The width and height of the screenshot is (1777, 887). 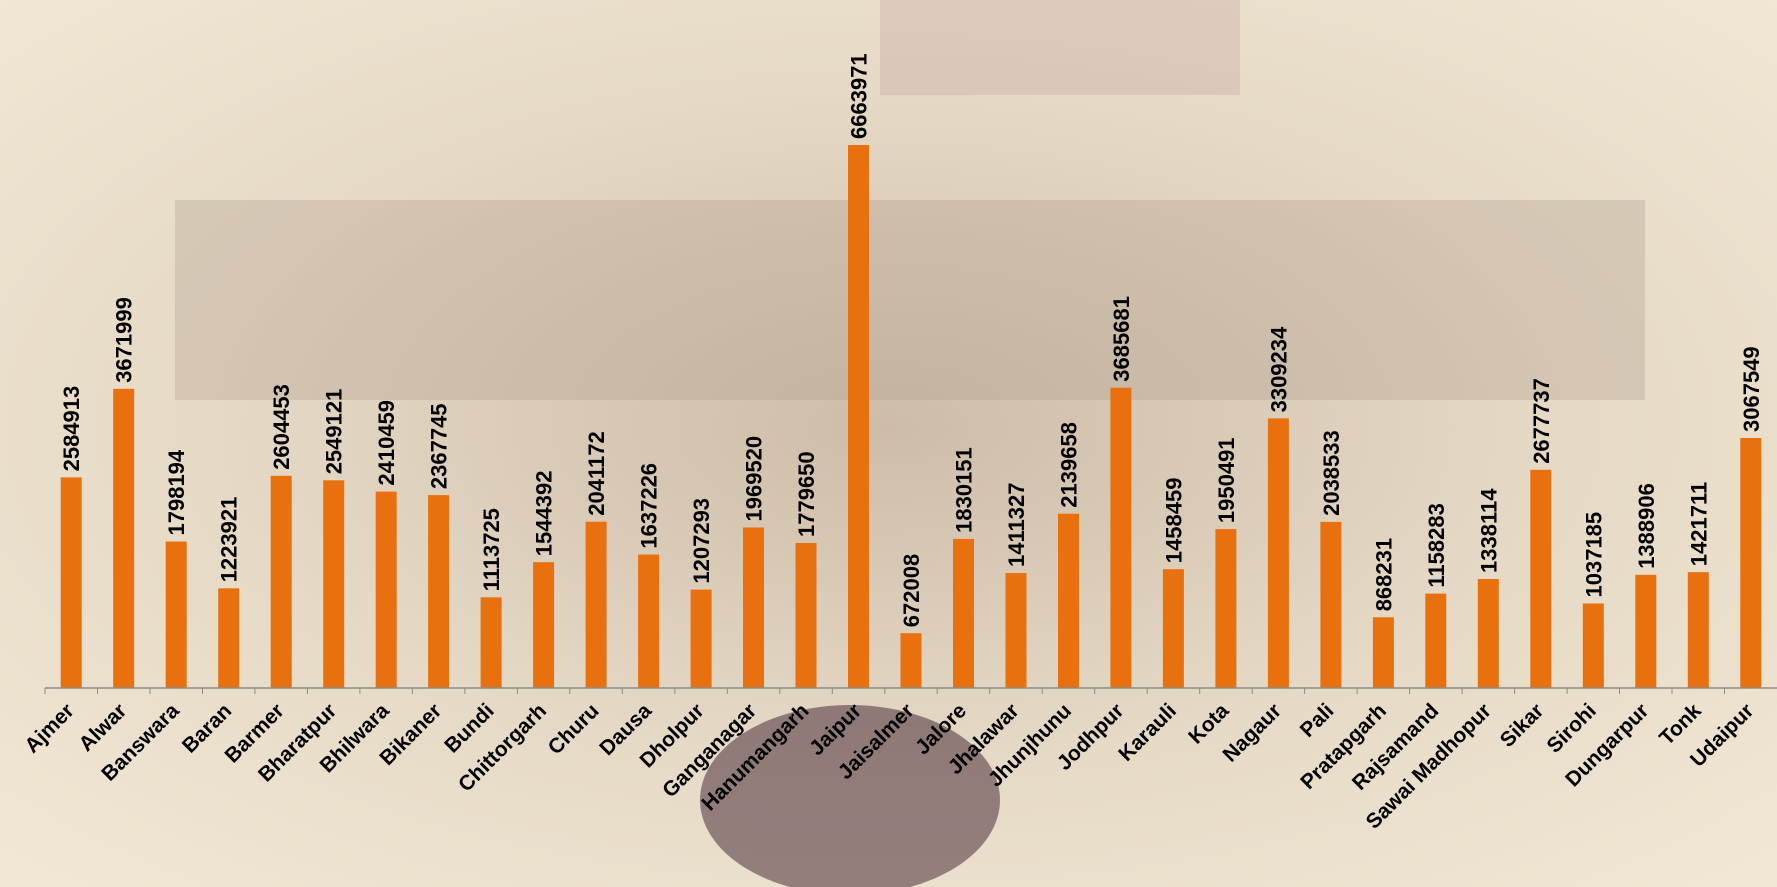 What do you see at coordinates (1226, 480) in the screenshot?
I see `bar-value-label: 1950491` at bounding box center [1226, 480].